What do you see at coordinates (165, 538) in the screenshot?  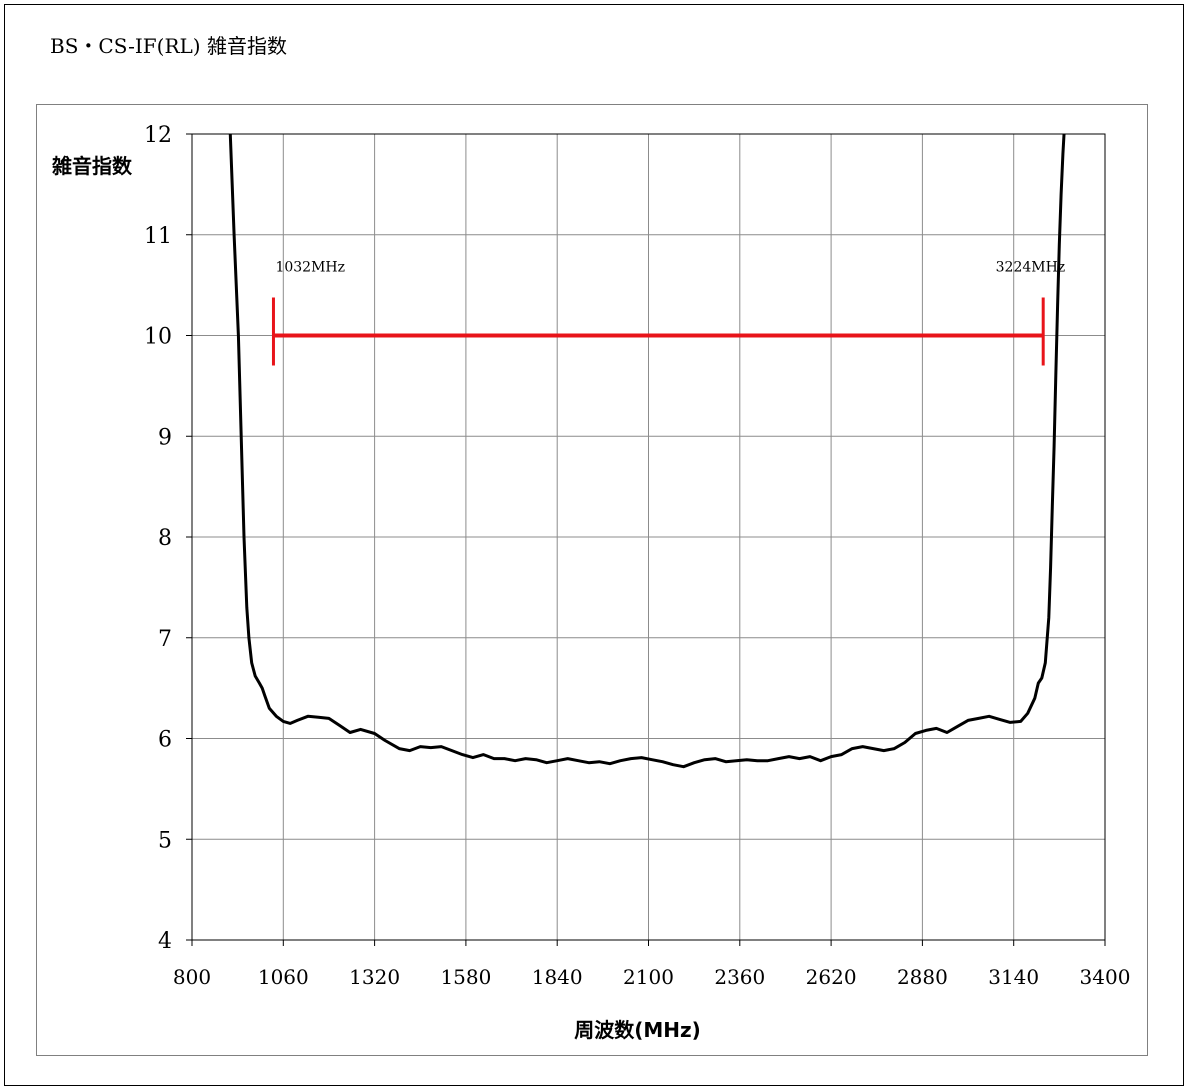 I see `y-tick-label: 8` at bounding box center [165, 538].